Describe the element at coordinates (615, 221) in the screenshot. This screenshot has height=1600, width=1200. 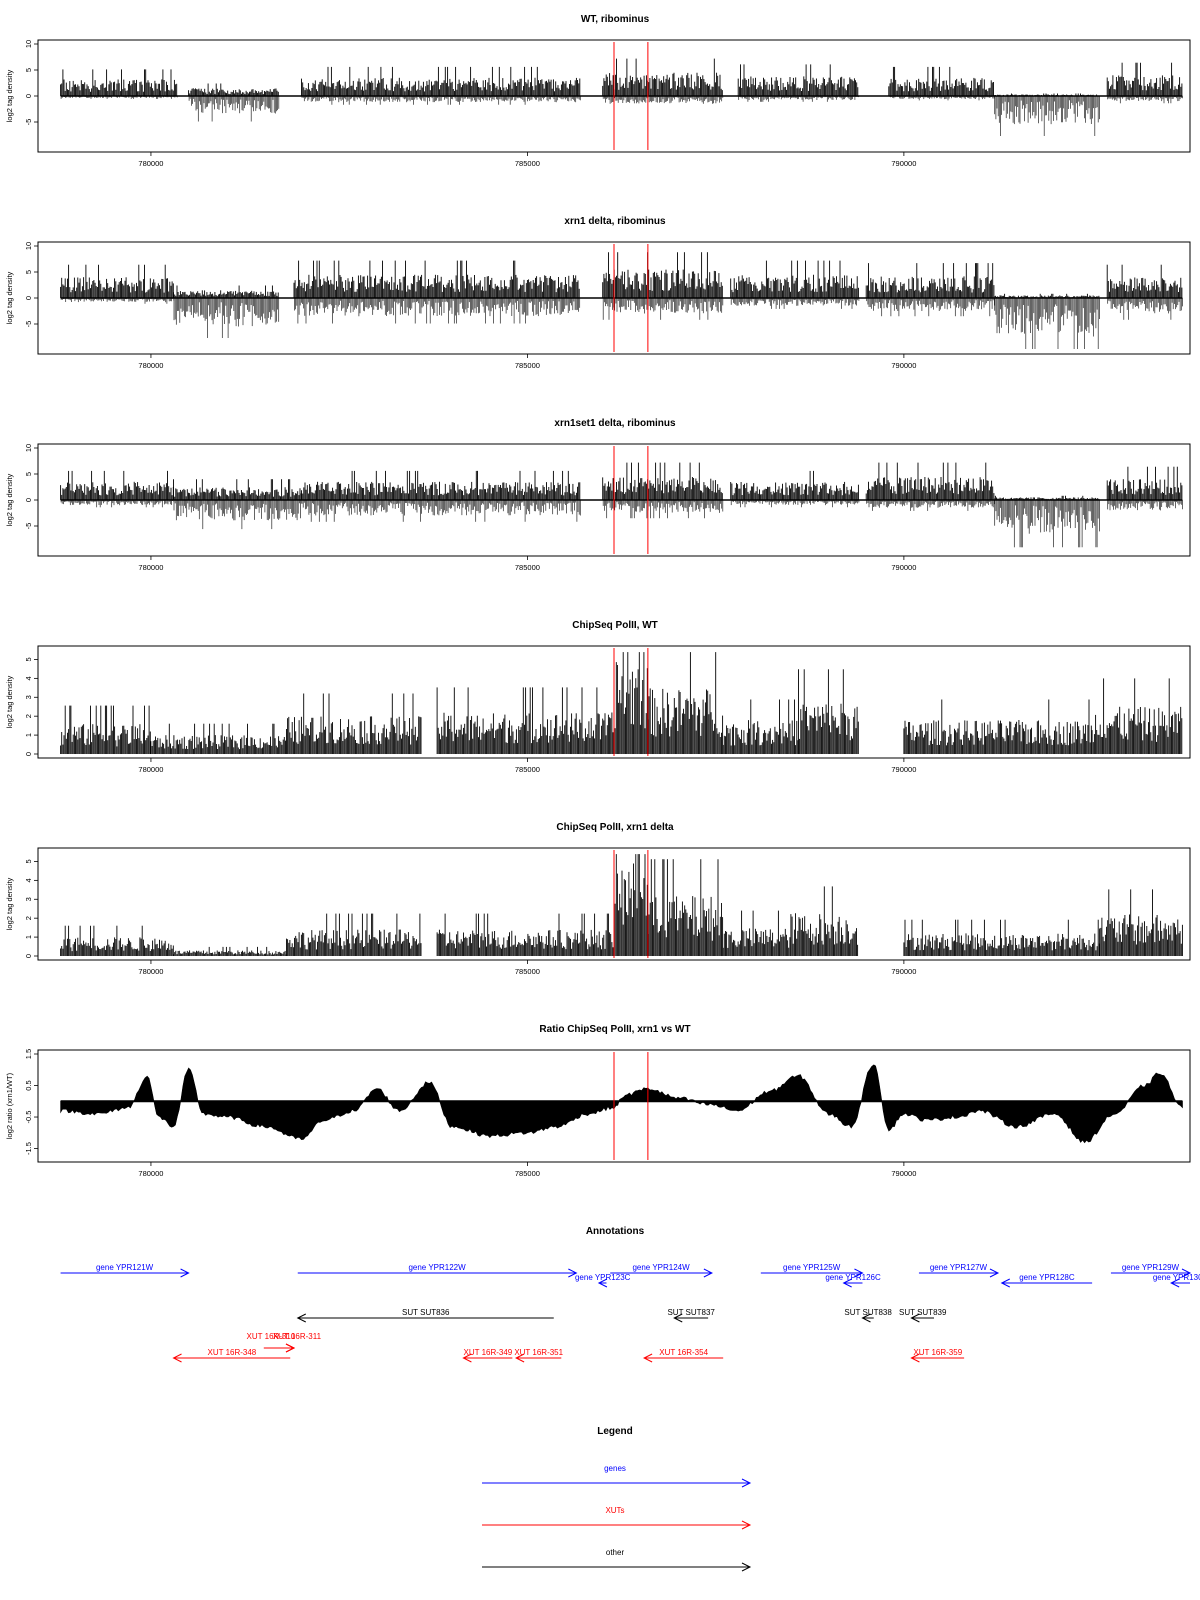
I see `panel-title: xrn1 delta, ribominus` at that location.